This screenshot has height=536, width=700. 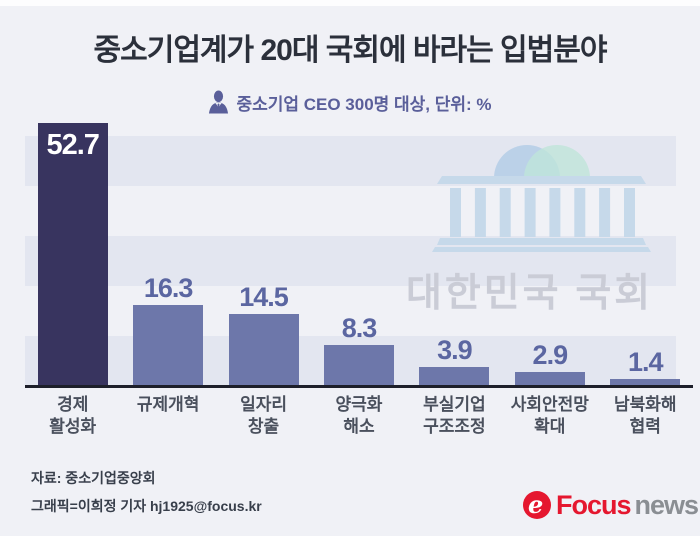 What do you see at coordinates (218, 102) in the screenshot?
I see `businessman-icon` at bounding box center [218, 102].